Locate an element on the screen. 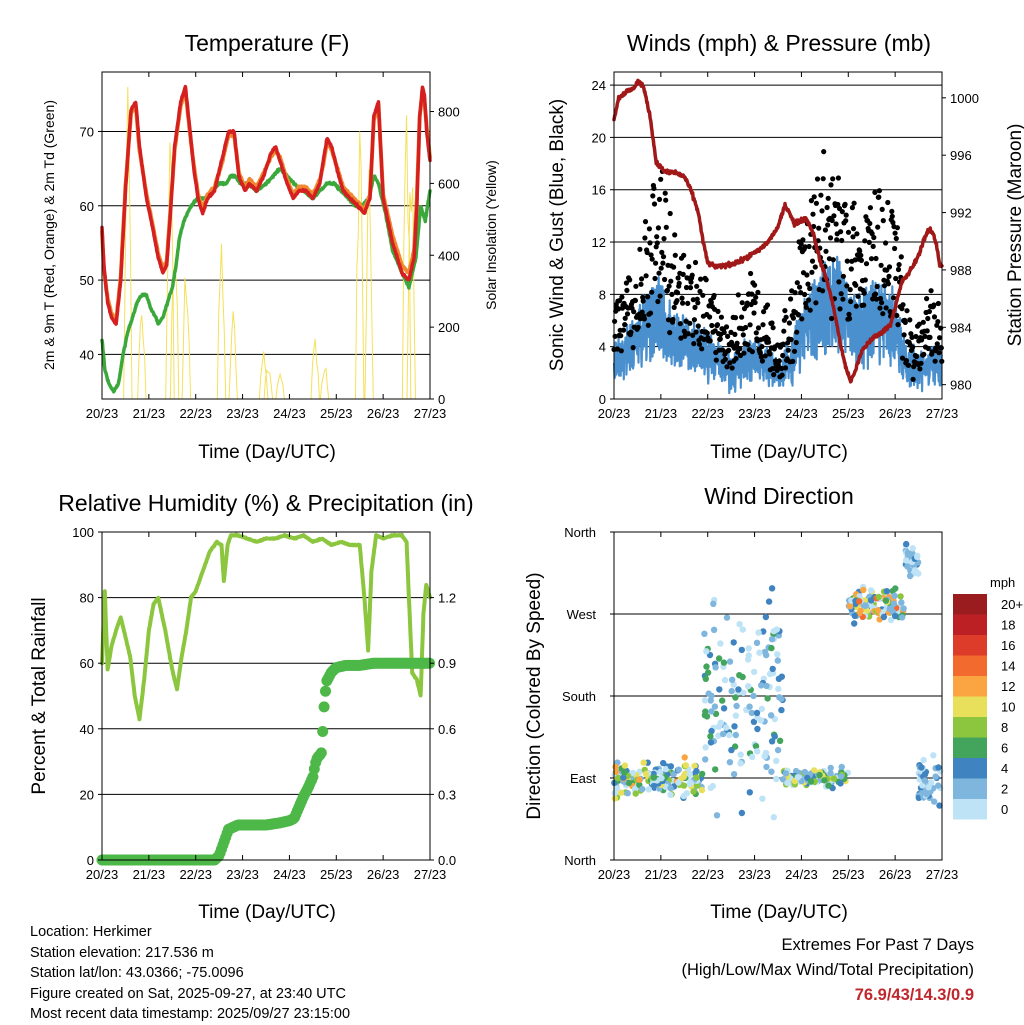  rainfall-point is located at coordinates (324, 707).